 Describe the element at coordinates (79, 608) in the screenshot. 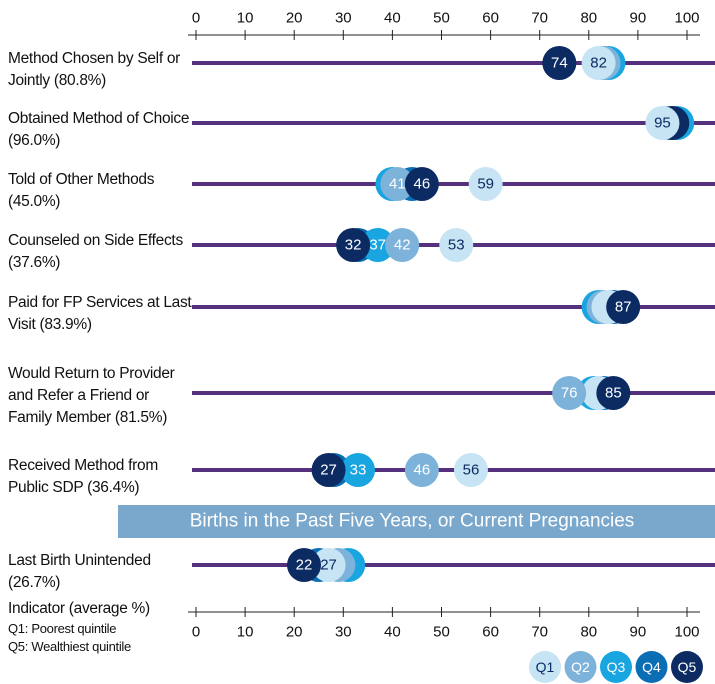

I see `x-axis-label: Indicator (average %)` at that location.